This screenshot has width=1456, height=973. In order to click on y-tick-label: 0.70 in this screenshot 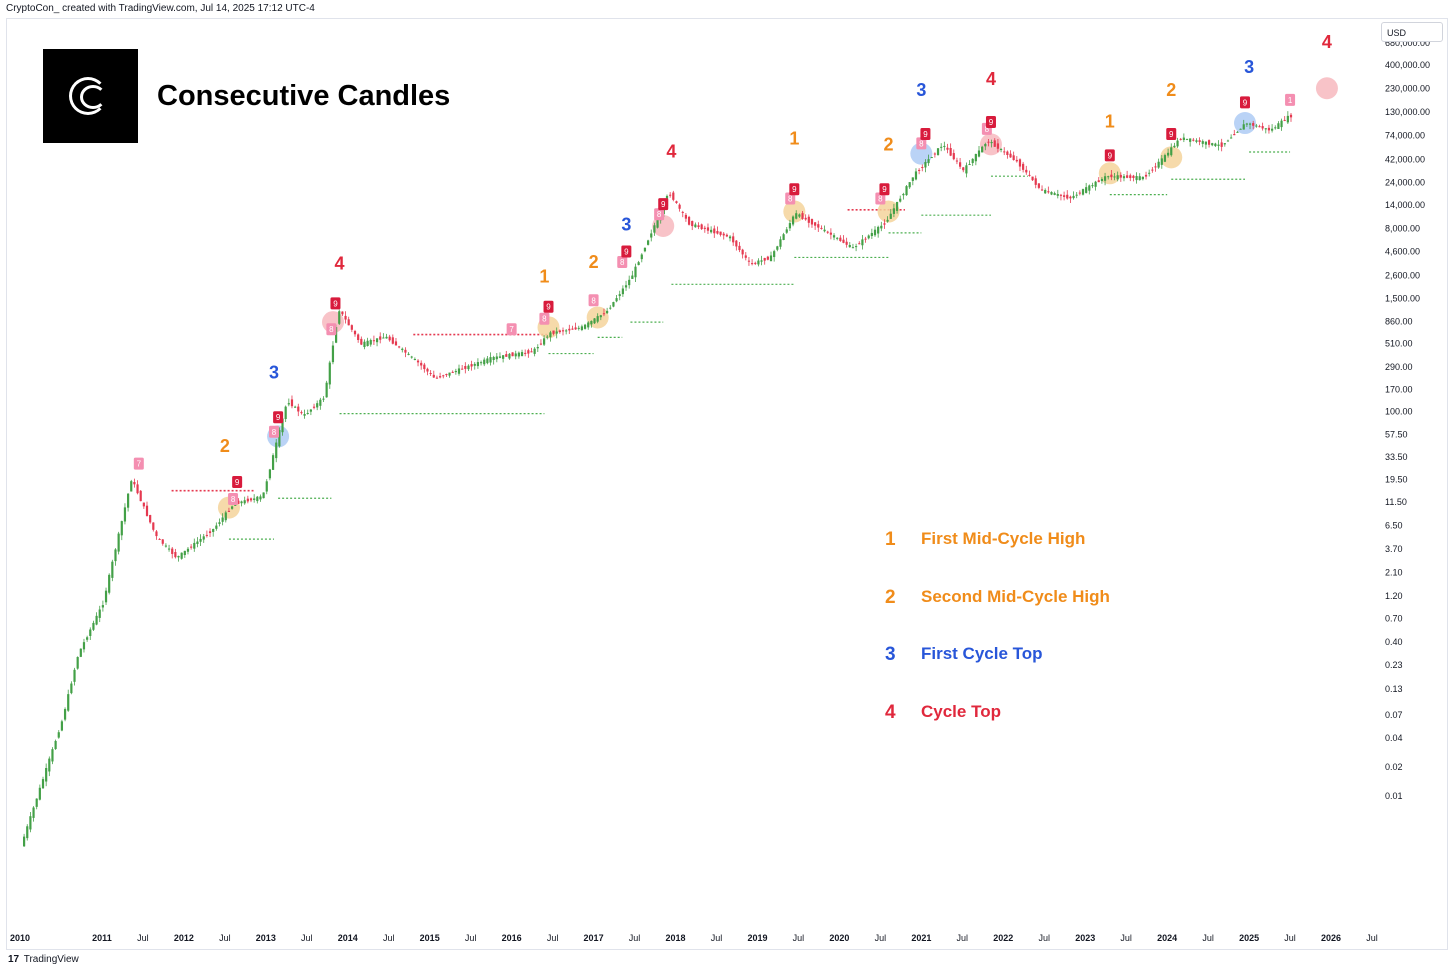, I will do `click(1394, 619)`.